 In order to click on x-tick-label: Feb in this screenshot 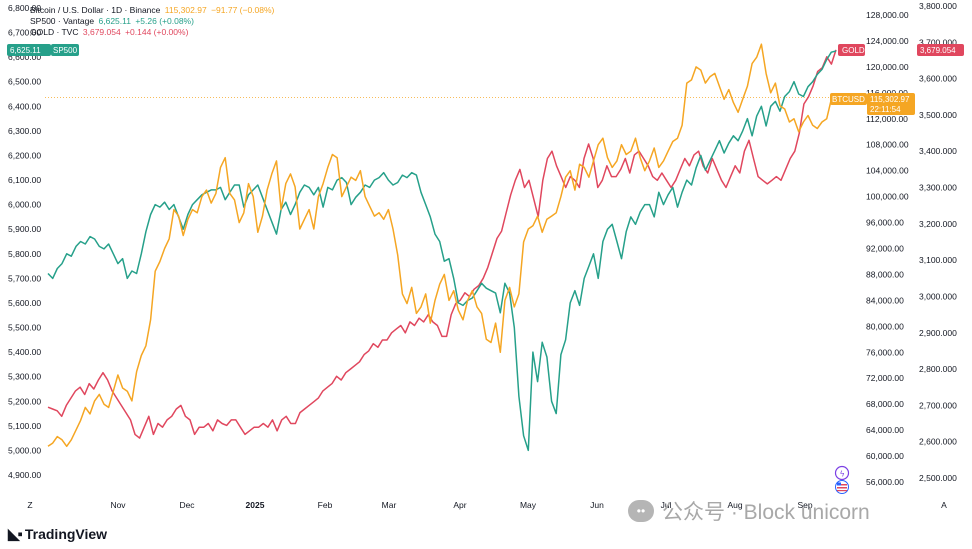, I will do `click(325, 505)`.